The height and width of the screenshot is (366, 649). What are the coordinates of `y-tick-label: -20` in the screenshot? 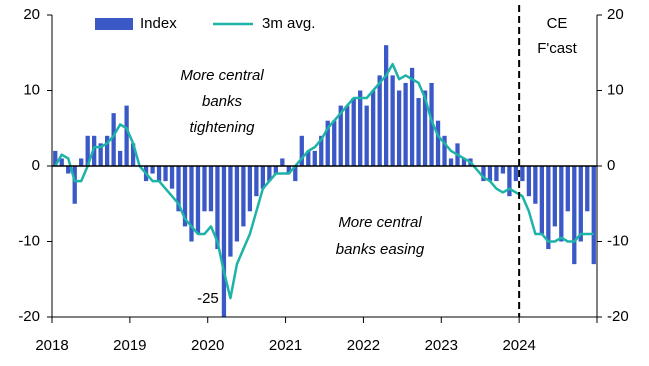 It's located at (29, 316).